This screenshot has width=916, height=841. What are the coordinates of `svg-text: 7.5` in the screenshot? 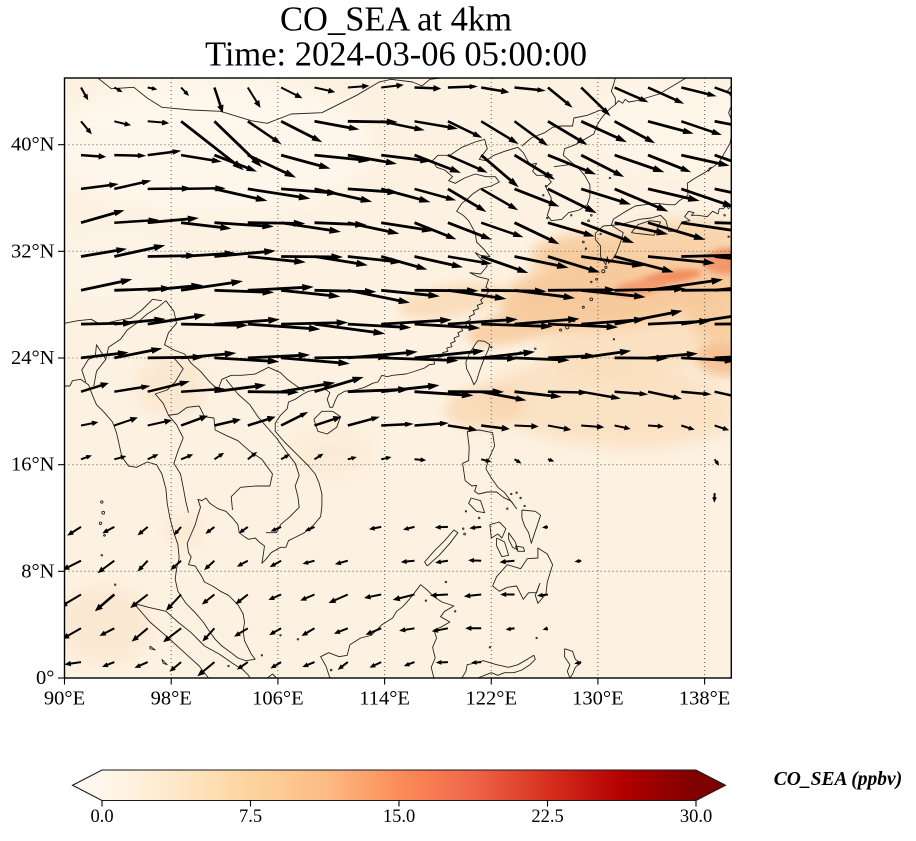 It's located at (250, 817).